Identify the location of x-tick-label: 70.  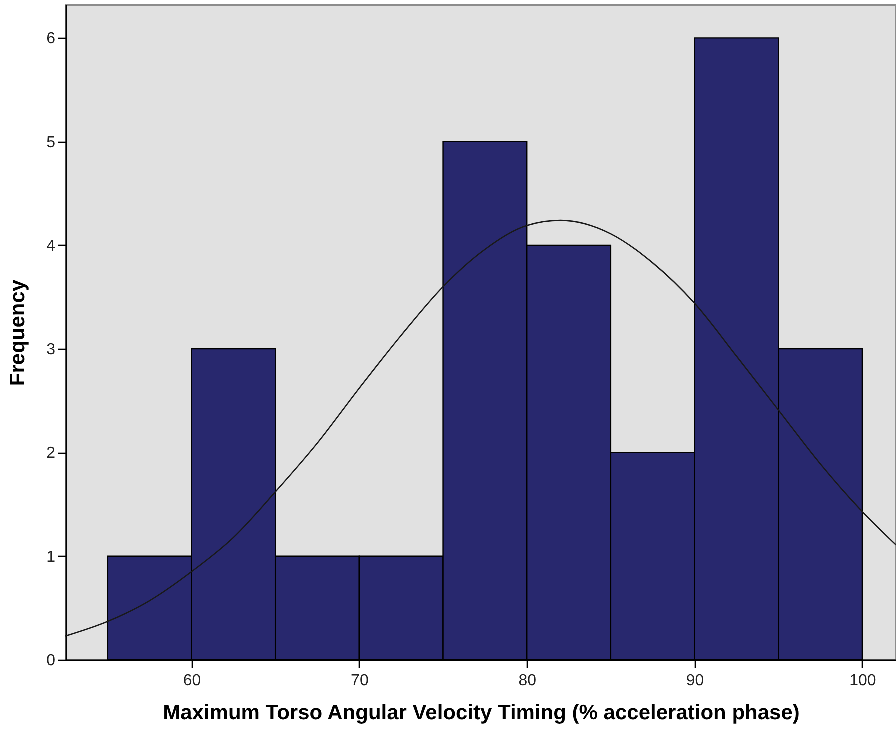
(360, 681).